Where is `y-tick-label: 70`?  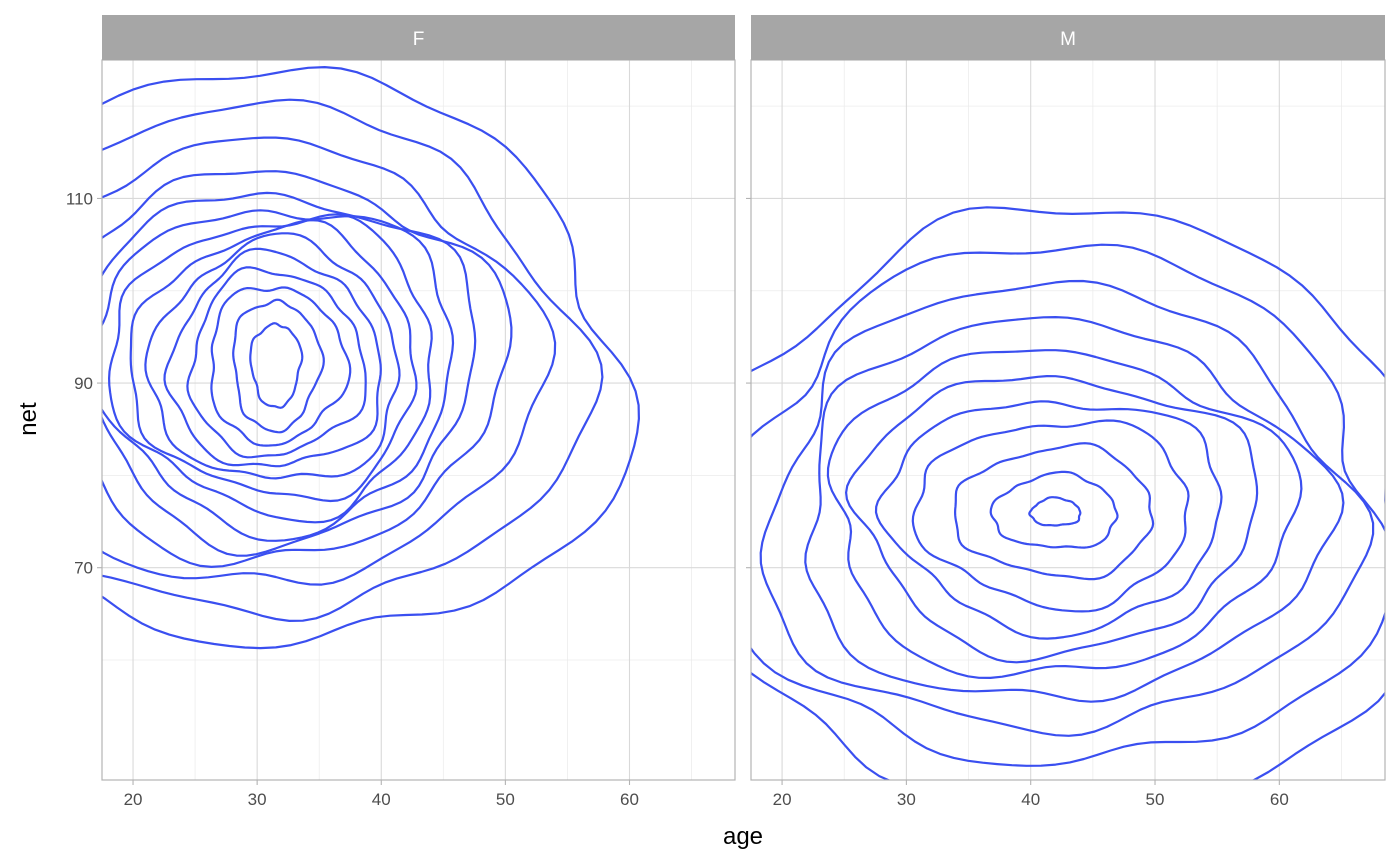
y-tick-label: 70 is located at coordinates (83, 568).